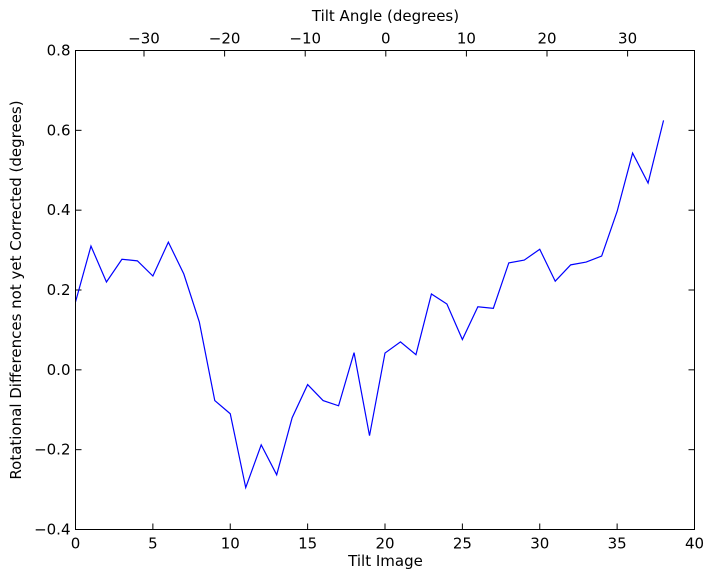 This screenshot has height=579, width=714. Describe the element at coordinates (76, 544) in the screenshot. I see `x-tick-label: 0` at that location.